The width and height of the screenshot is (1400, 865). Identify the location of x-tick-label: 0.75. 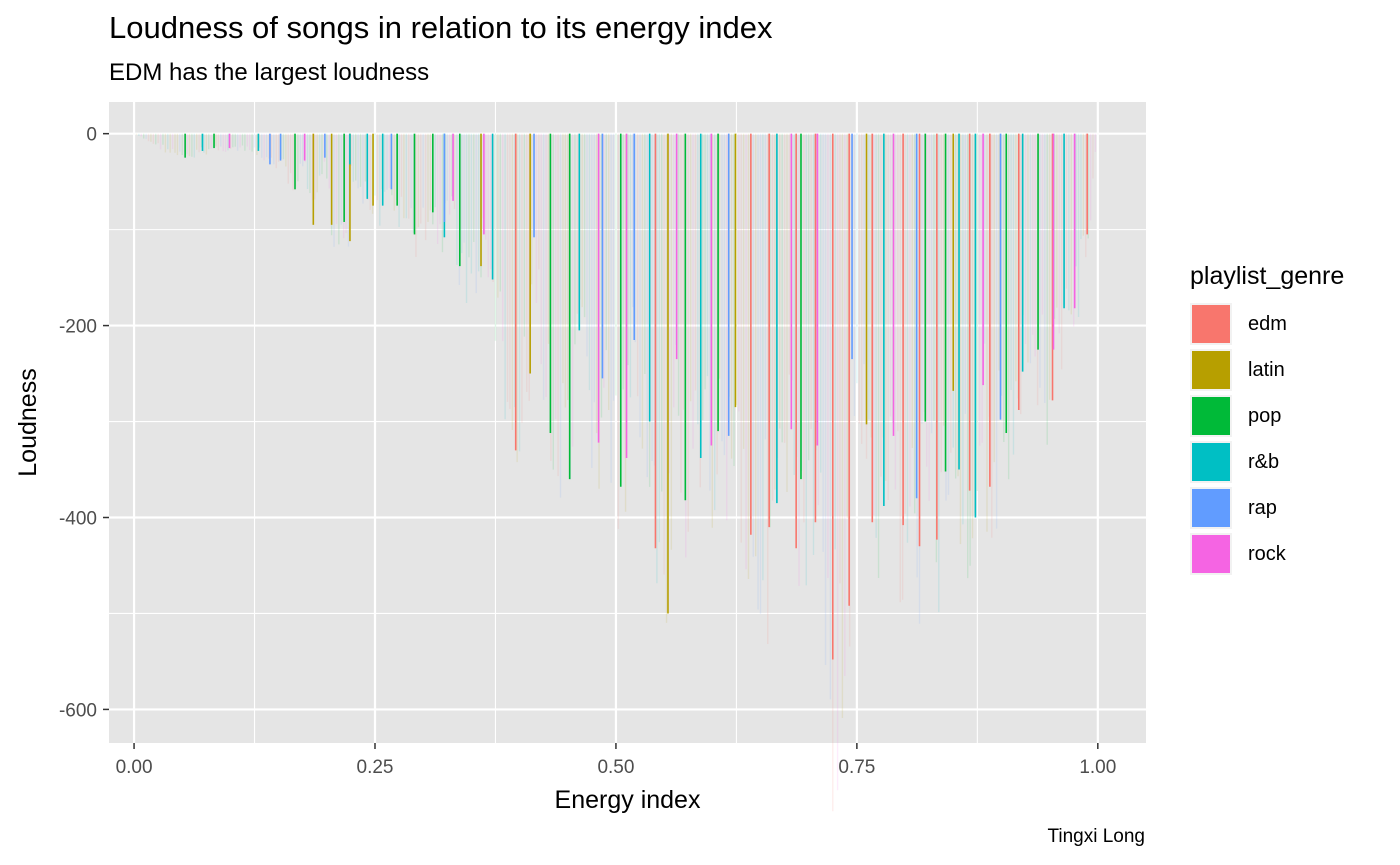
(856, 767).